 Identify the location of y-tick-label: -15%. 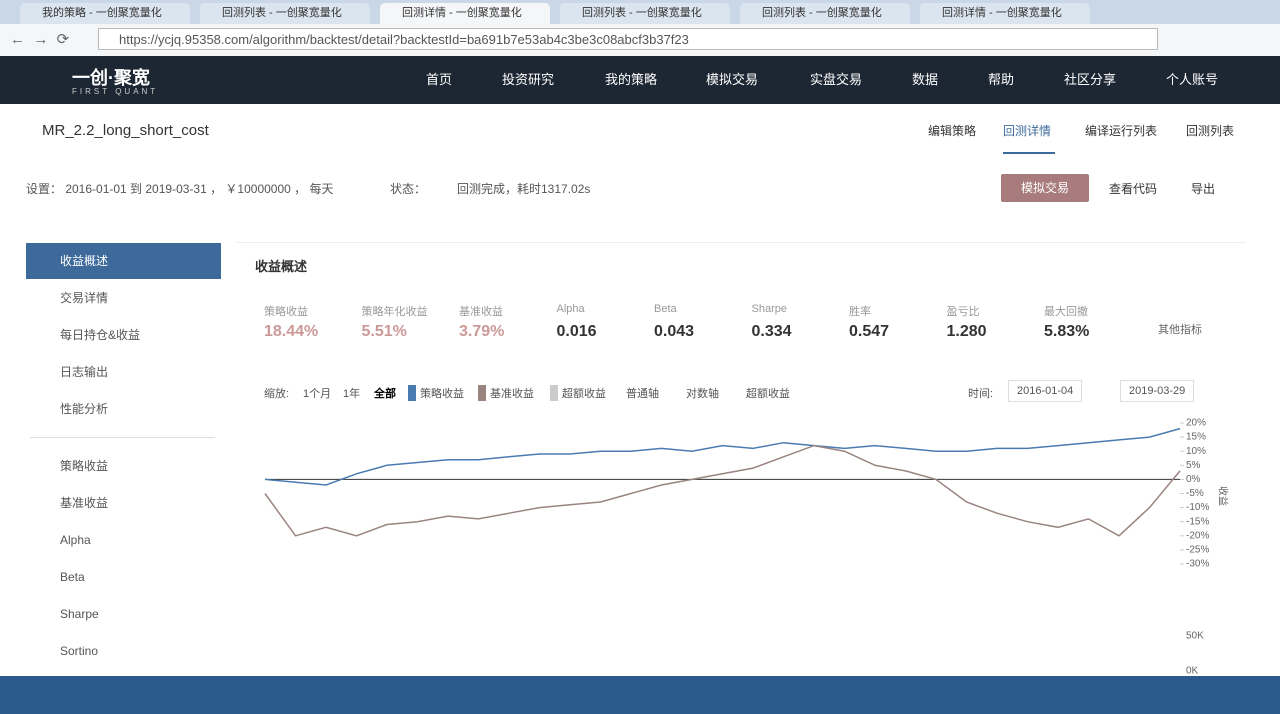
(1197, 521).